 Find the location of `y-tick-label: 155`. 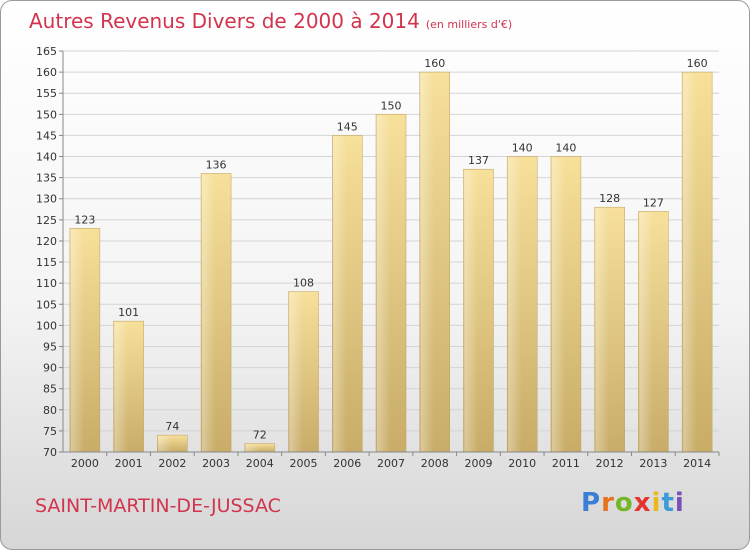

y-tick-label: 155 is located at coordinates (46, 93).